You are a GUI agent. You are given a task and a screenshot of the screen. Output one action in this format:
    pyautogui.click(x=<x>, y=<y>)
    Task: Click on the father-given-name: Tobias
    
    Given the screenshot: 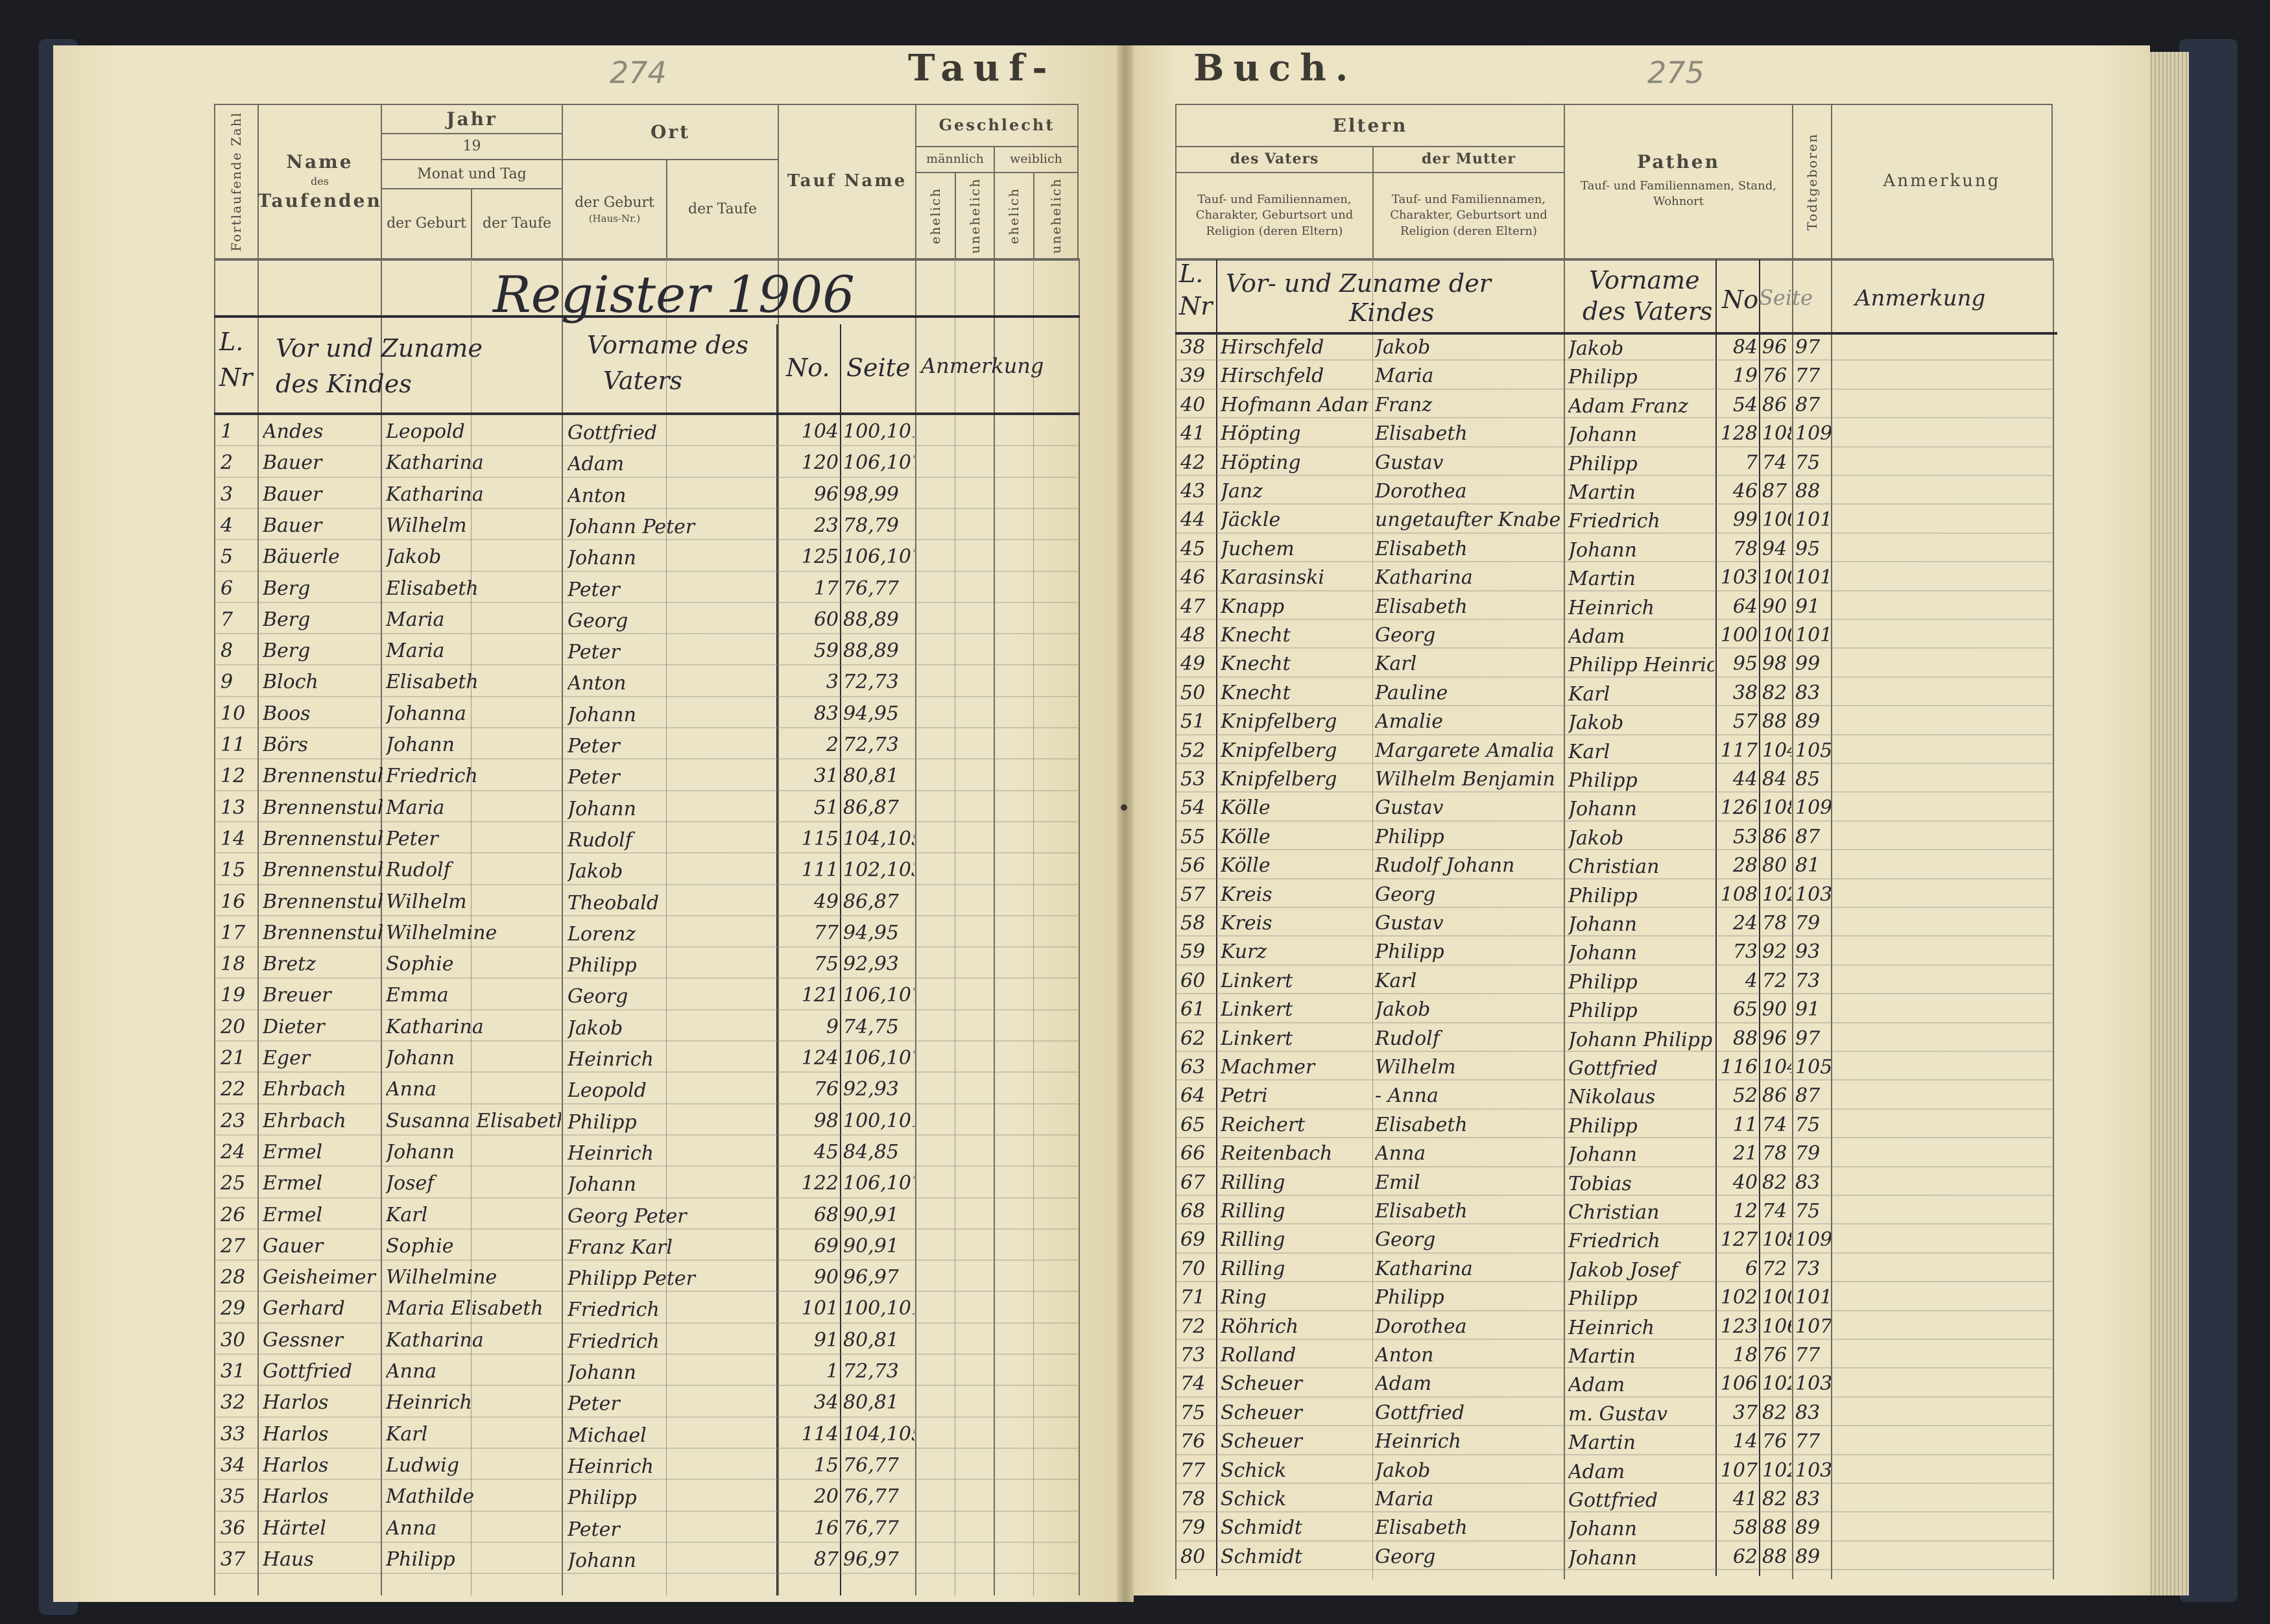 What is the action you would take?
    pyautogui.click(x=1600, y=1183)
    